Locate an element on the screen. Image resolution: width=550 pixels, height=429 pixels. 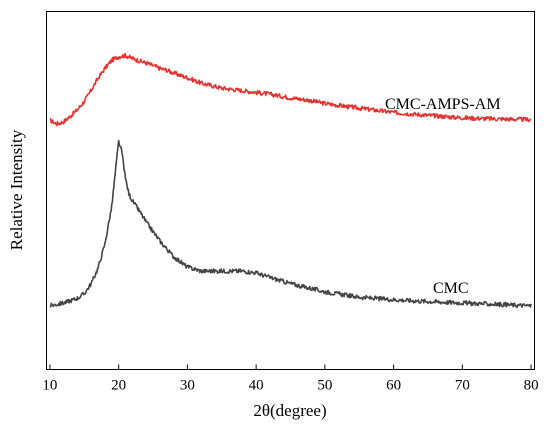
x-tick-label-40: 40 is located at coordinates (256, 386).